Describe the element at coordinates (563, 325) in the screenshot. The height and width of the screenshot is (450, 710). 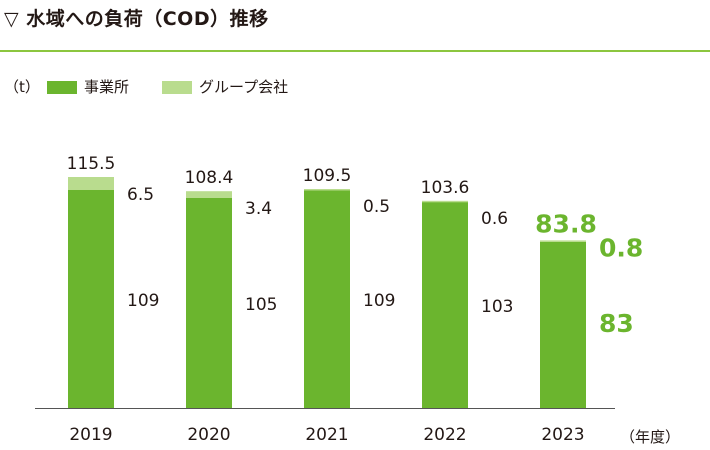
I see `bar-company-2023` at that location.